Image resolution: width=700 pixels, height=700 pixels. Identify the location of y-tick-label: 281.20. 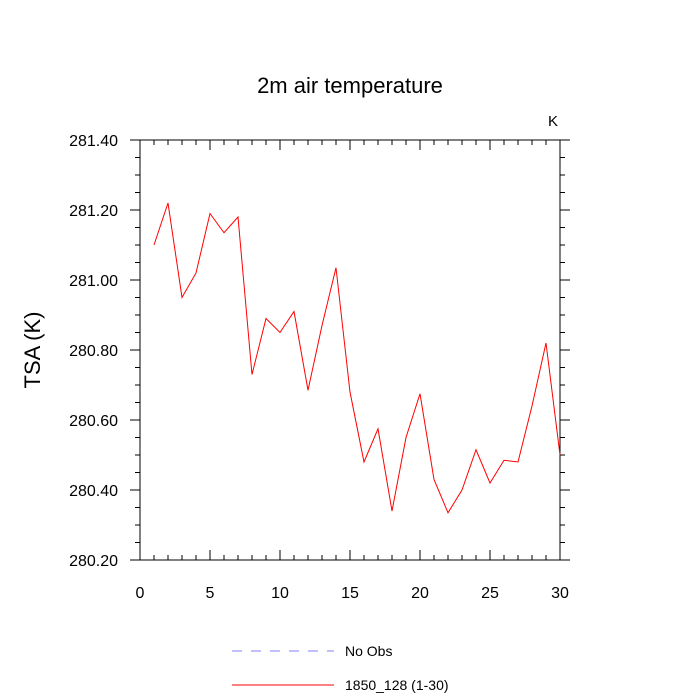
(93, 211).